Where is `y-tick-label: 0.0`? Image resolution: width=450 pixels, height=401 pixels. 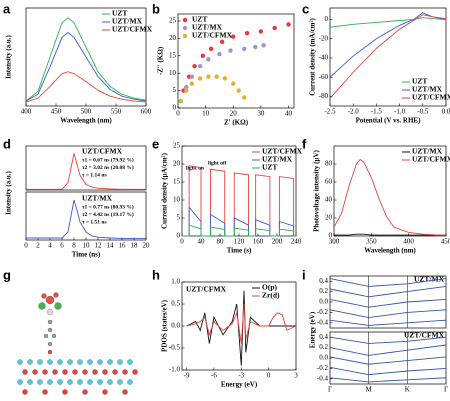
y-tick-label: 0.0 is located at coordinates (323, 358).